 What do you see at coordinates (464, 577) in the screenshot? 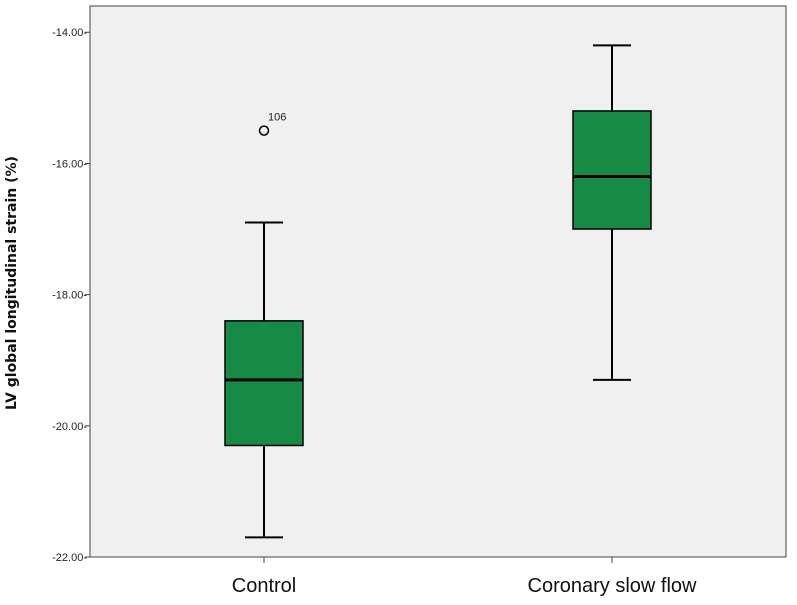
I see `x-axis: Control Coronary slow flow` at bounding box center [464, 577].